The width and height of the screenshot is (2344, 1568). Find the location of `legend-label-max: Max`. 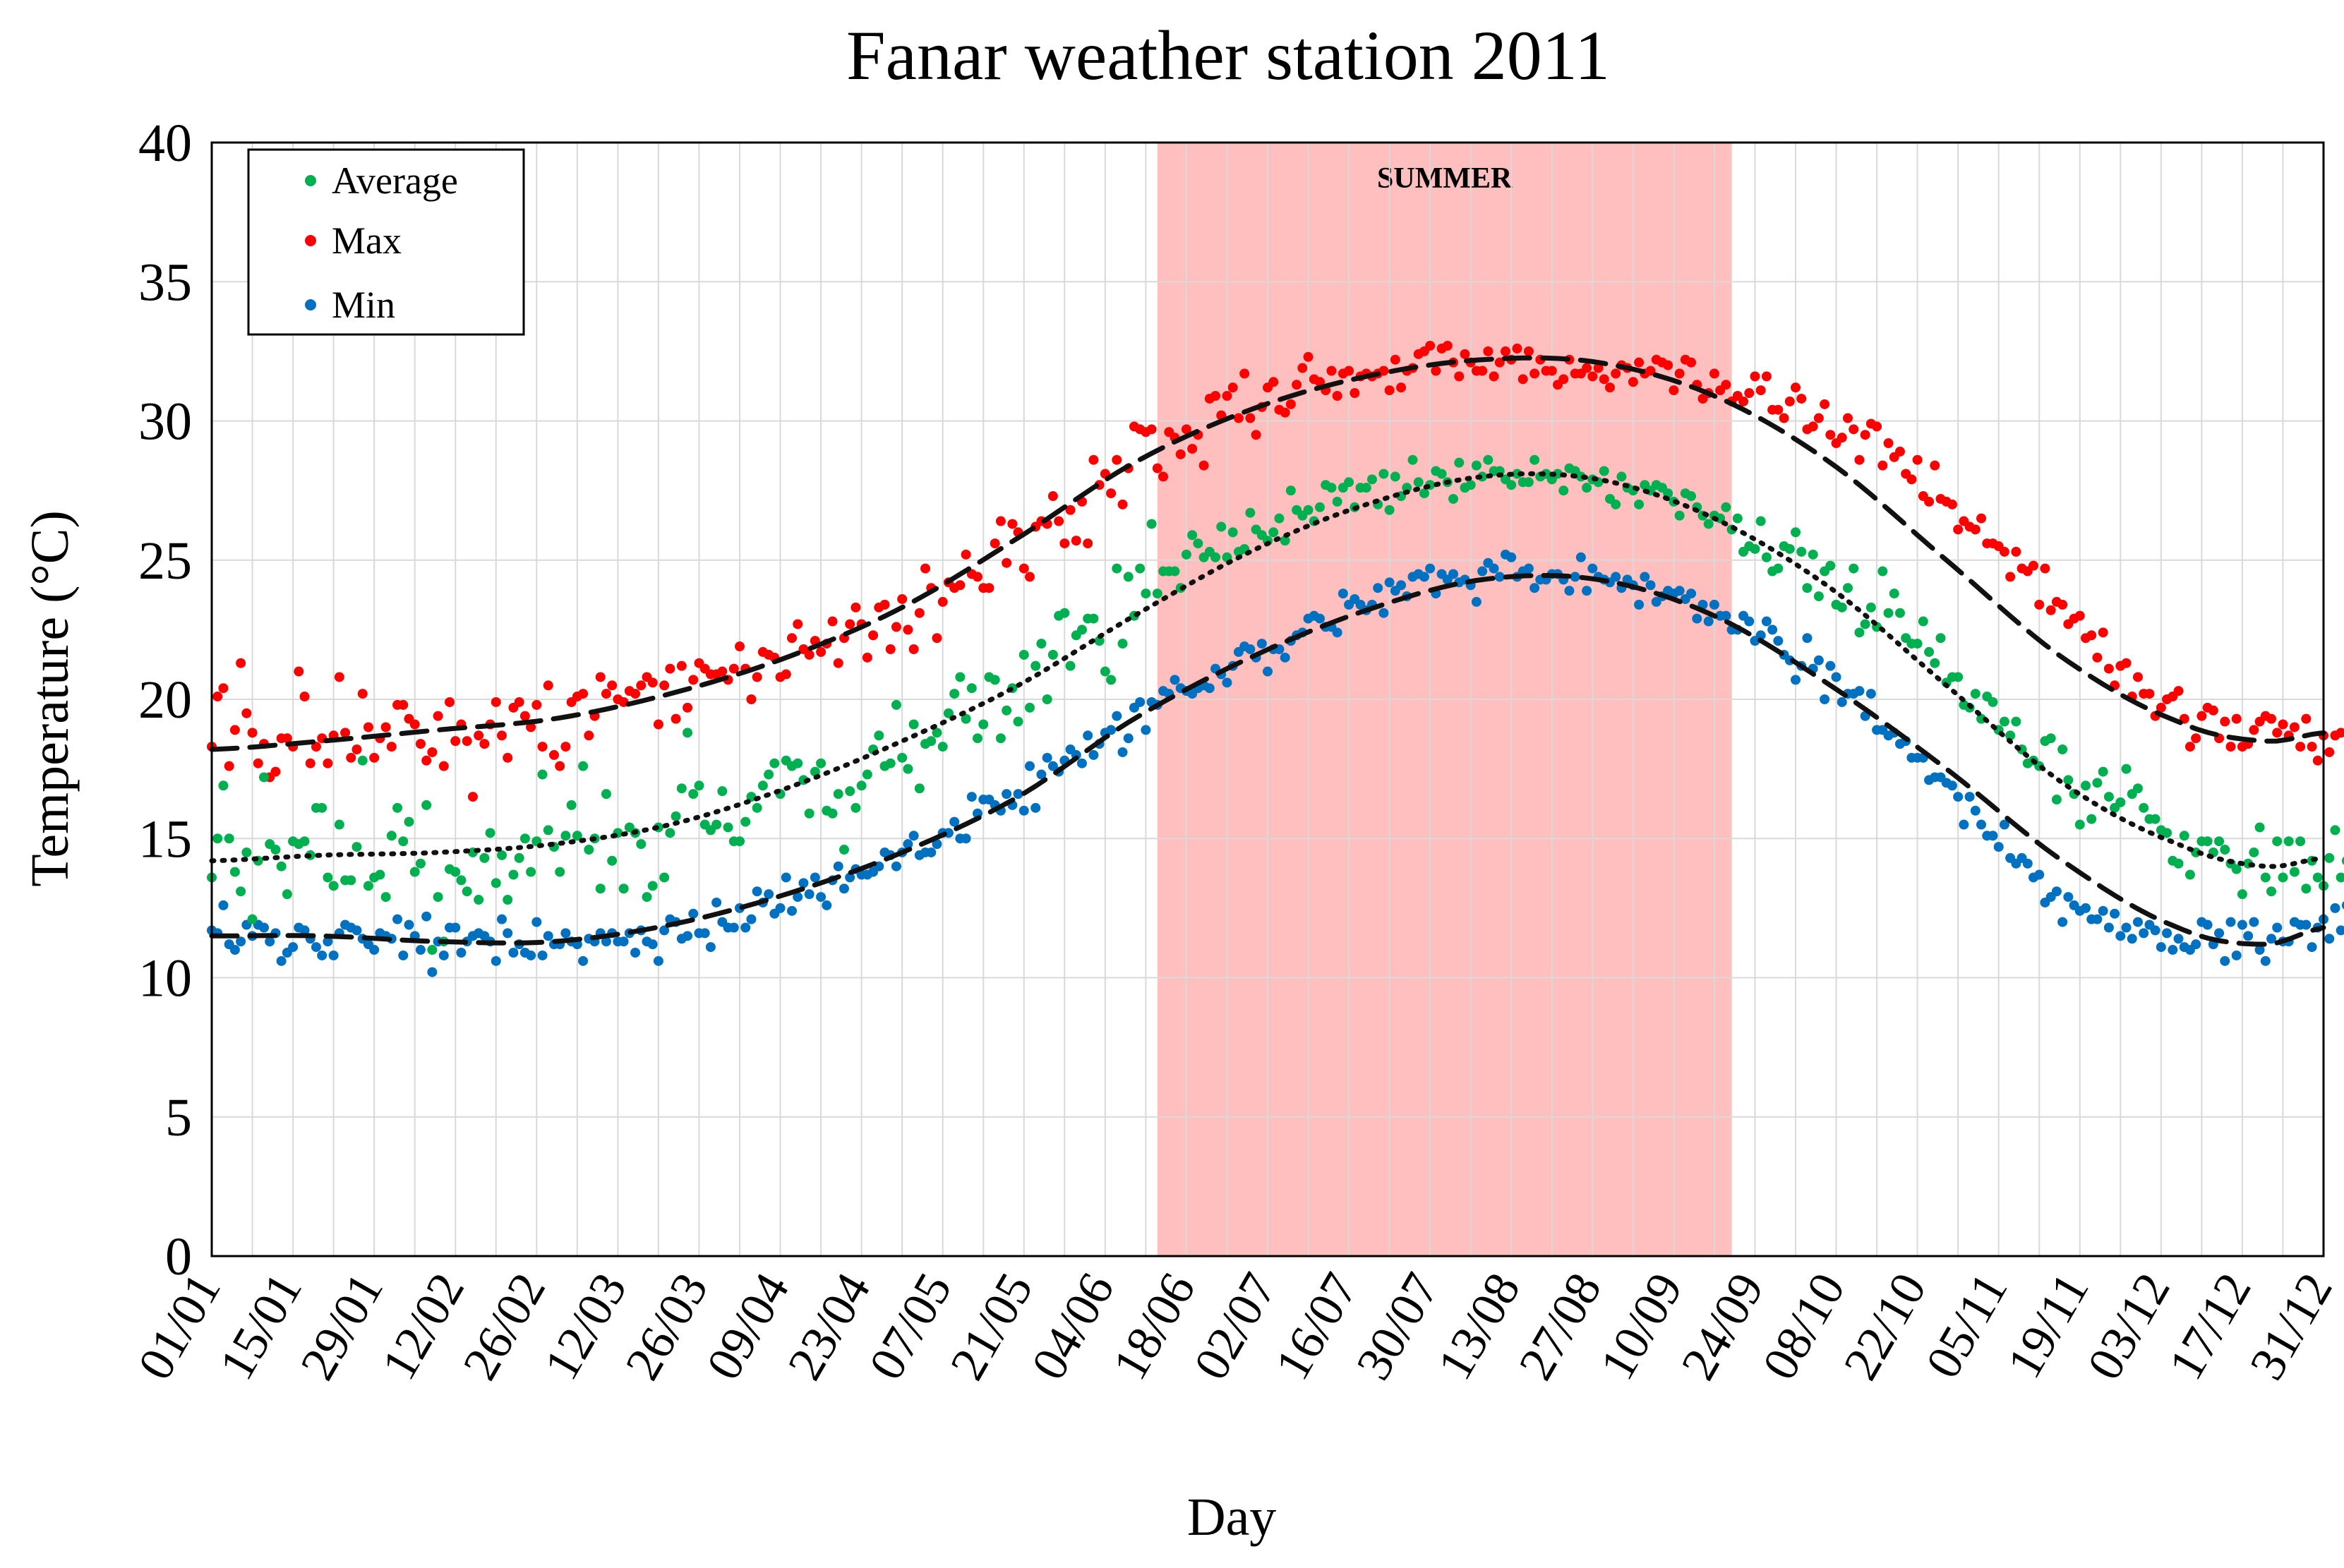

legend-label-max: Max is located at coordinates (367, 240).